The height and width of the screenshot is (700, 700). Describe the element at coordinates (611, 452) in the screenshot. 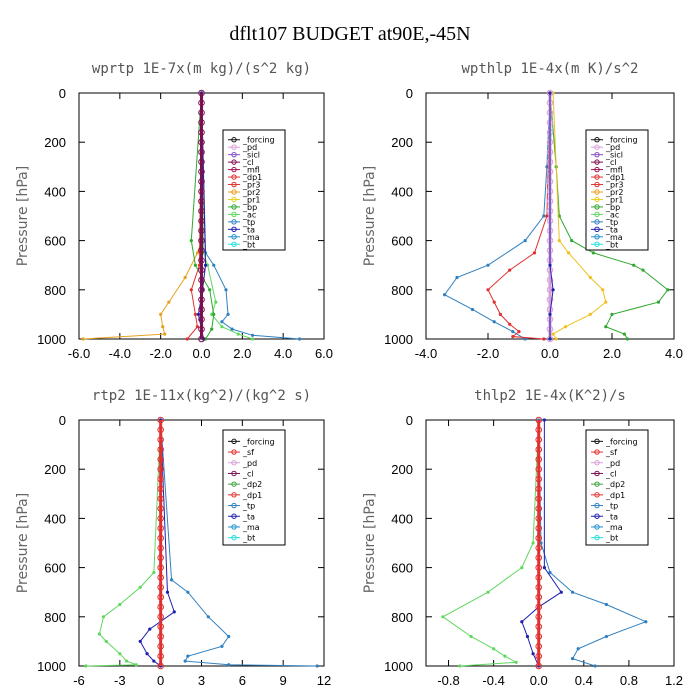

I see `legend-label: _sf` at that location.